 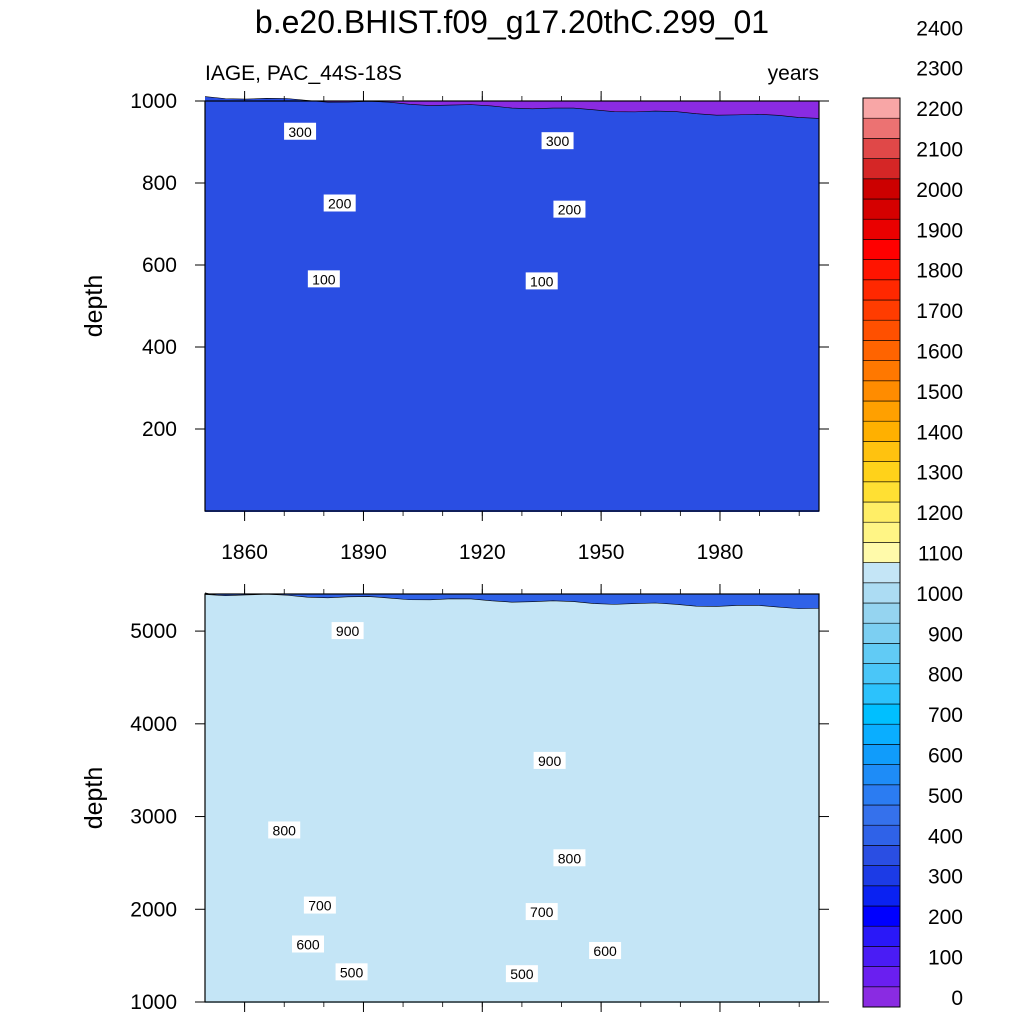 What do you see at coordinates (945, 958) in the screenshot?
I see `colorbar-label: 100` at bounding box center [945, 958].